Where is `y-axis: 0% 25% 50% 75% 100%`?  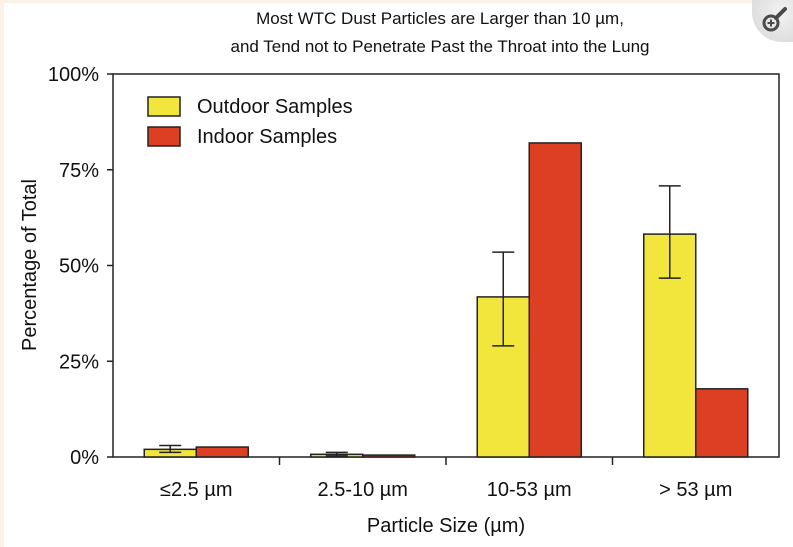 y-axis: 0% 25% 50% 75% 100% is located at coordinates (80, 266).